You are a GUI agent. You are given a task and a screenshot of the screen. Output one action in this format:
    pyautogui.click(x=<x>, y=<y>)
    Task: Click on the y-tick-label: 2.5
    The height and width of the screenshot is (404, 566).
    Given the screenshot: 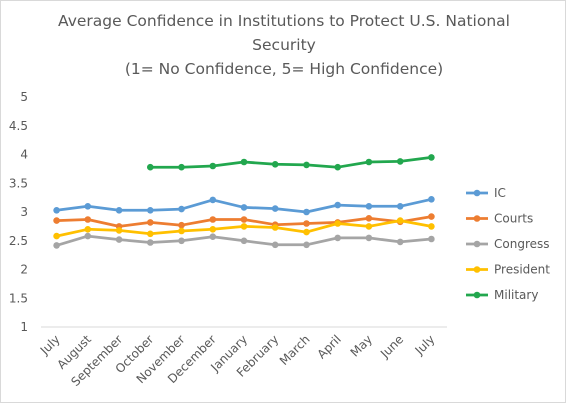 What is the action you would take?
    pyautogui.click(x=18, y=241)
    